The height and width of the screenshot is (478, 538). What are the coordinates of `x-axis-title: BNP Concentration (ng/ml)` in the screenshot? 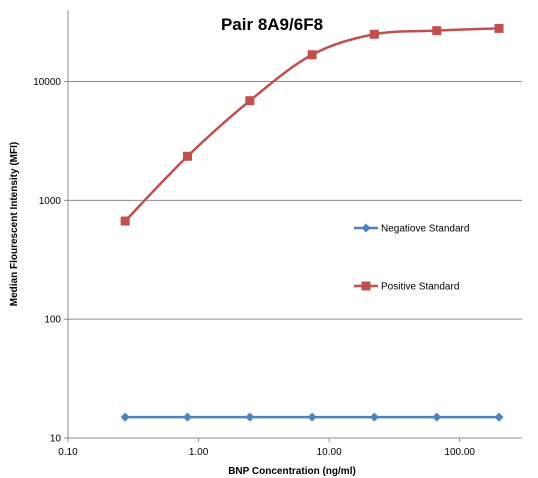 It's located at (292, 471).